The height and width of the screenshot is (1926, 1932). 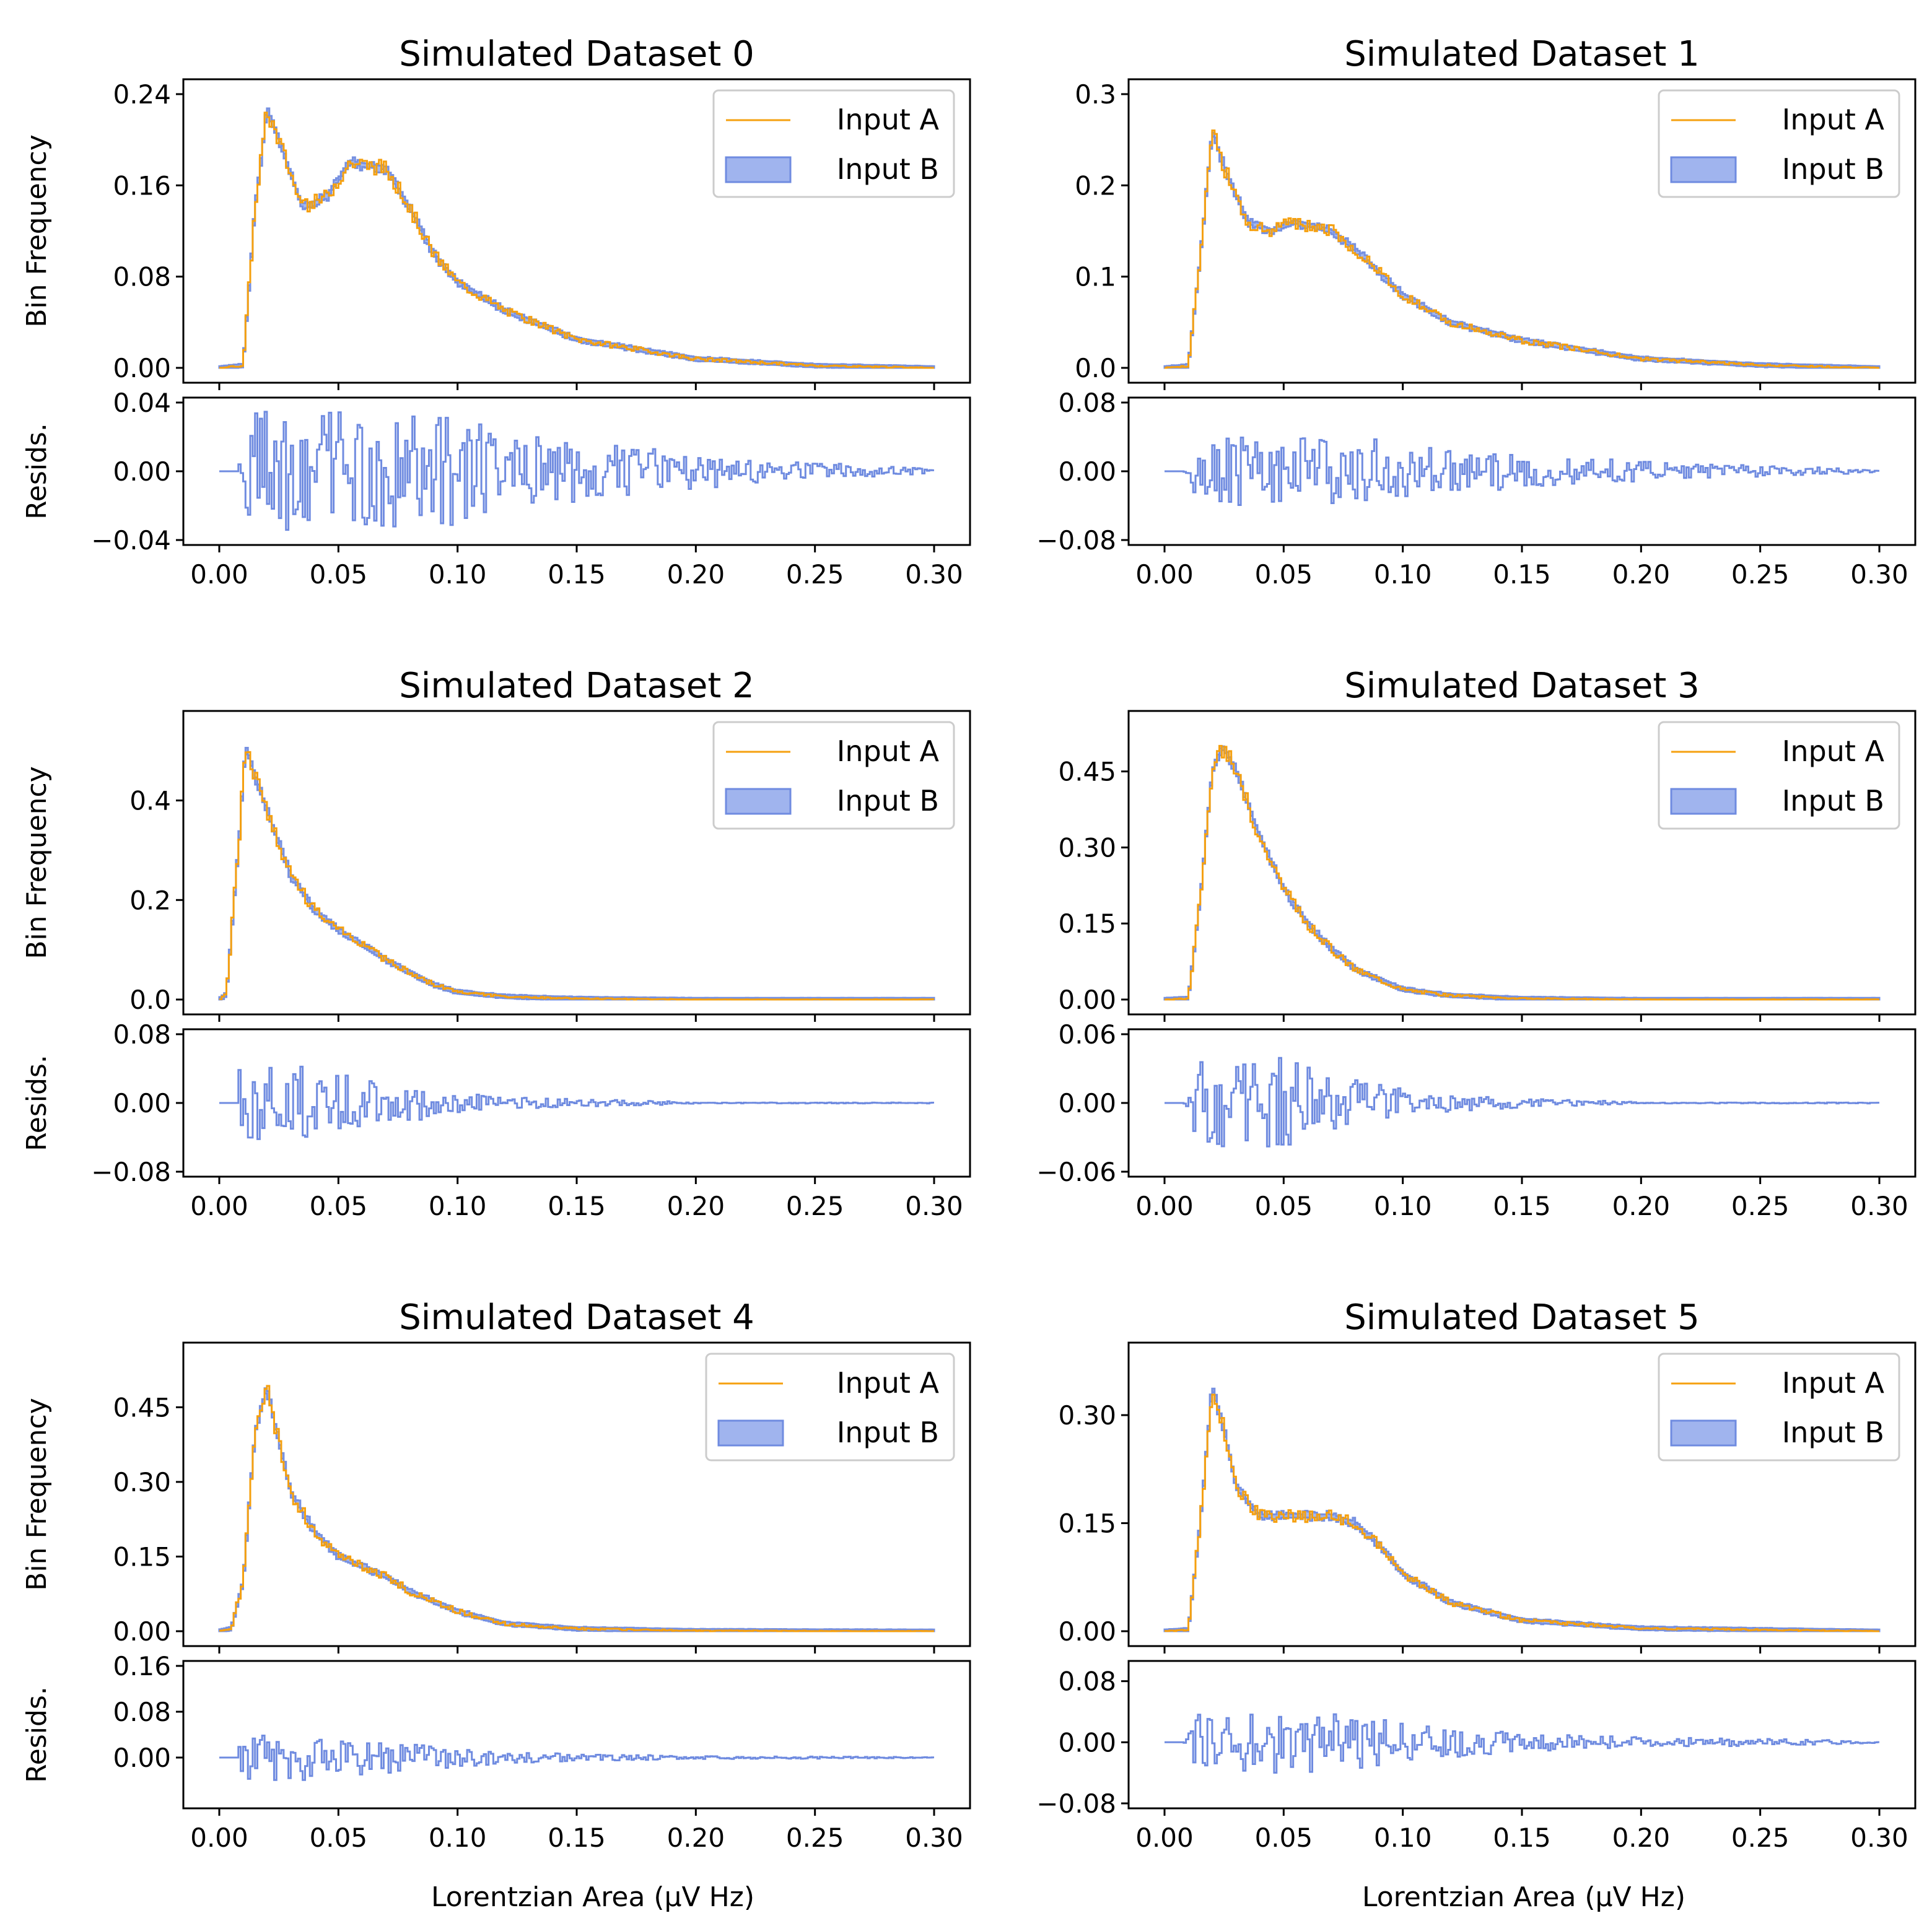 I want to click on chart-title: Simulated Dataset 4, so click(x=576, y=1317).